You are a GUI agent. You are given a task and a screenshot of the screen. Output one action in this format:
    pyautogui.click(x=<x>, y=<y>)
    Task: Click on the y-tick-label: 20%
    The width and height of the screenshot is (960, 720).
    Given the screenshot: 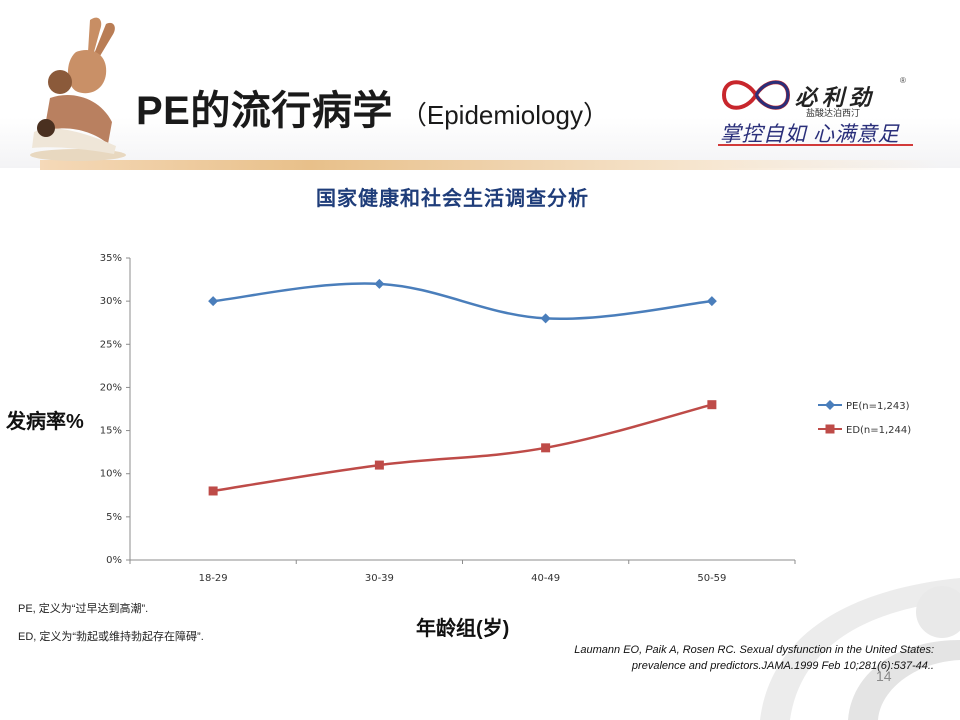 What is the action you would take?
    pyautogui.click(x=111, y=387)
    